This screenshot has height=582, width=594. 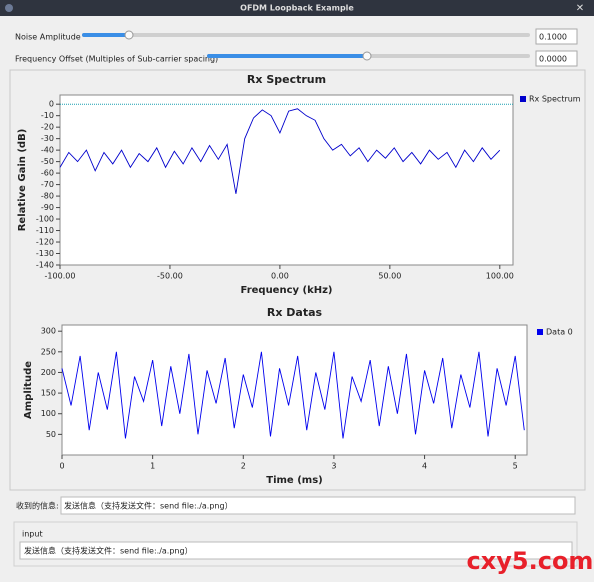 What do you see at coordinates (333, 466) in the screenshot?
I see `x-tick-label: 3` at bounding box center [333, 466].